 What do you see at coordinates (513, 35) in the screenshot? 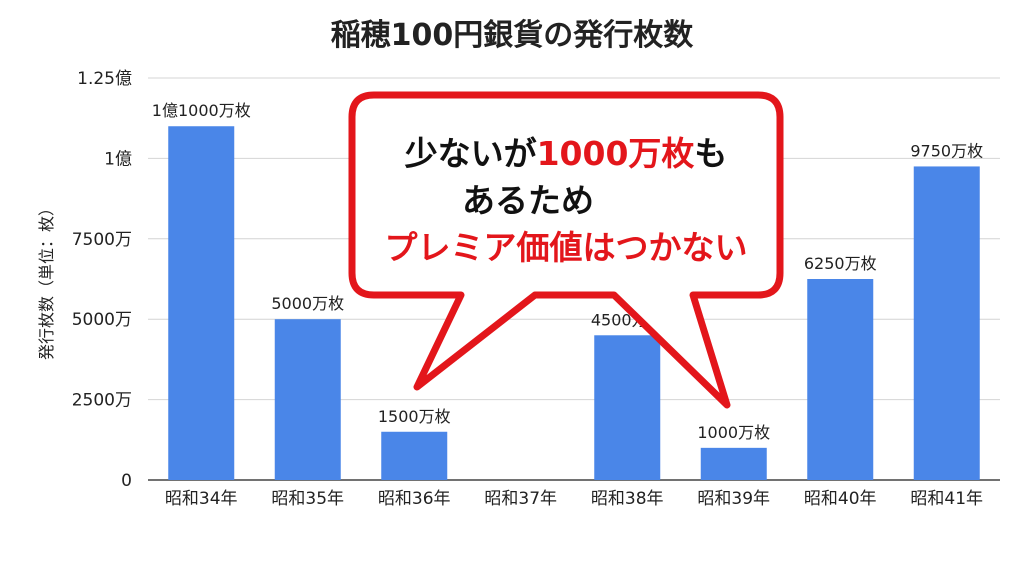
I see `chart-title: 稲穂100円銀貨の発行枚数` at bounding box center [513, 35].